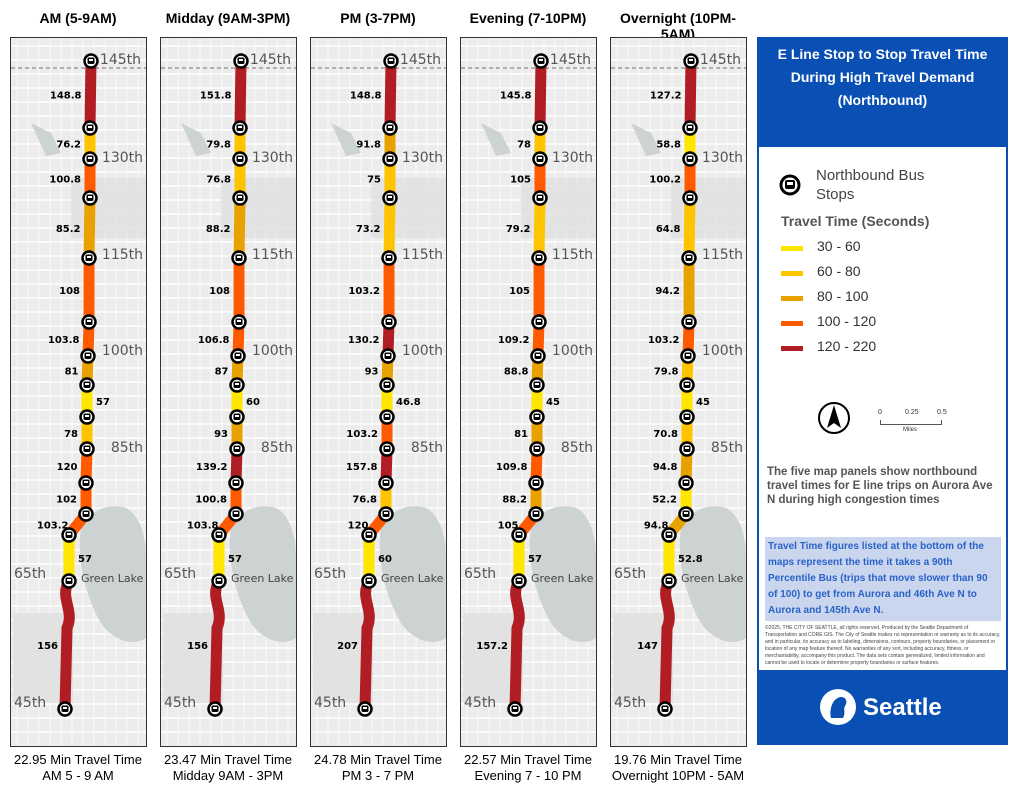 The image size is (1024, 791). What do you see at coordinates (78, 18) in the screenshot?
I see `panel-title: AM (5-9AM)` at bounding box center [78, 18].